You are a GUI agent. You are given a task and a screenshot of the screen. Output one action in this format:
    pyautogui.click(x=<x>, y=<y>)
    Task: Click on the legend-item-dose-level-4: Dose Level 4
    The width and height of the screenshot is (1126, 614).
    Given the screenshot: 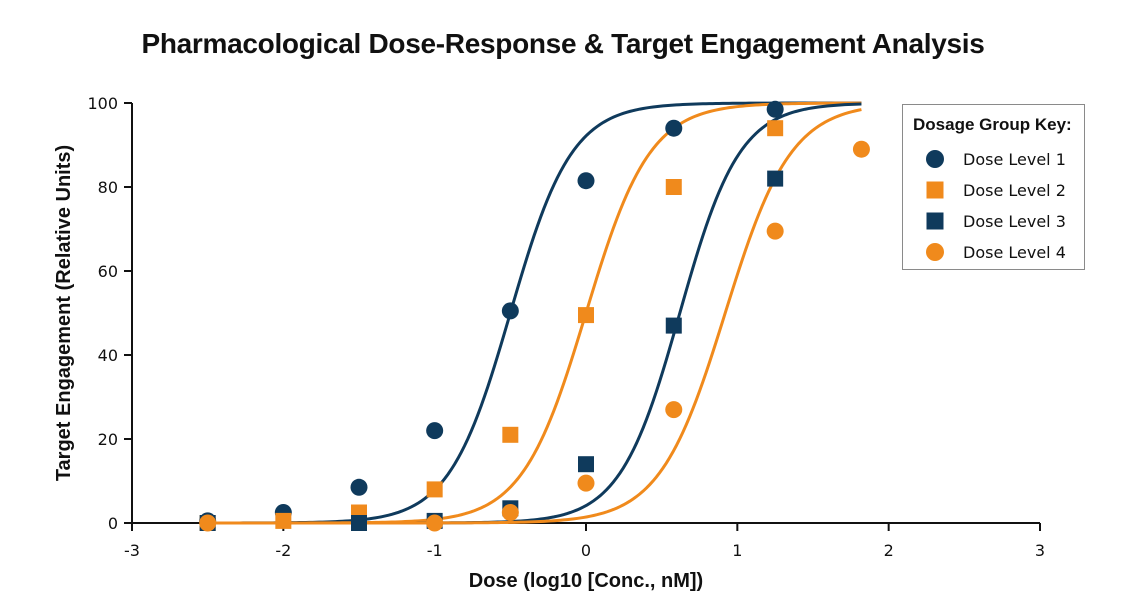 What is the action you would take?
    pyautogui.click(x=994, y=252)
    